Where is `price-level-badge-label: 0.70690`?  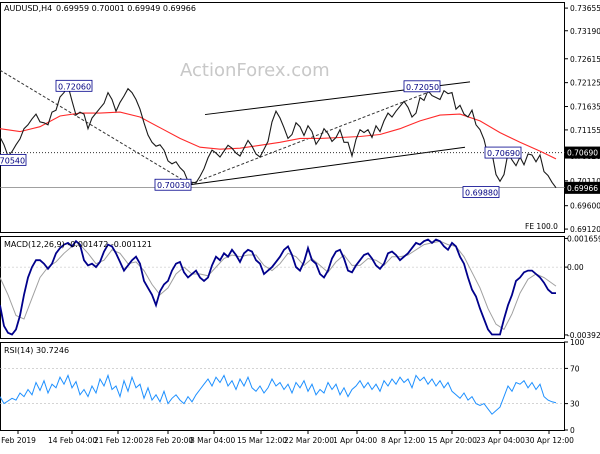
price-level-badge-label: 0.70690 is located at coordinates (582, 153).